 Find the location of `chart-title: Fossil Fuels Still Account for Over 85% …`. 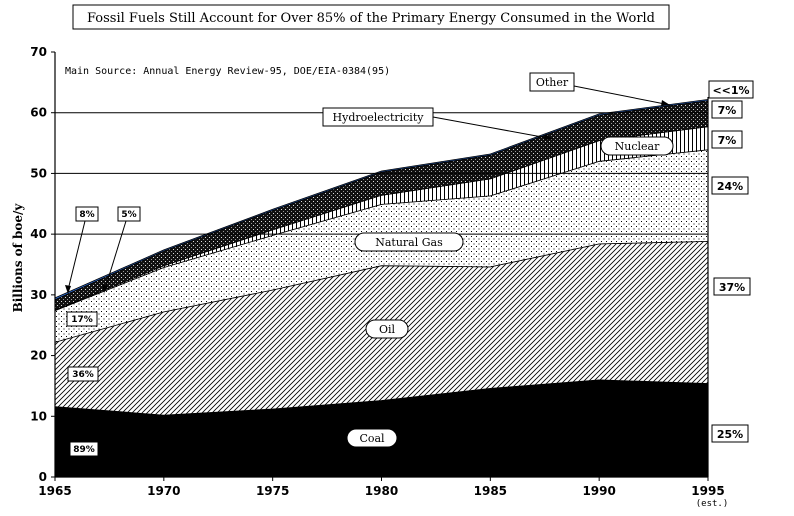

chart-title: Fossil Fuels Still Account for Over 85% … is located at coordinates (371, 18).